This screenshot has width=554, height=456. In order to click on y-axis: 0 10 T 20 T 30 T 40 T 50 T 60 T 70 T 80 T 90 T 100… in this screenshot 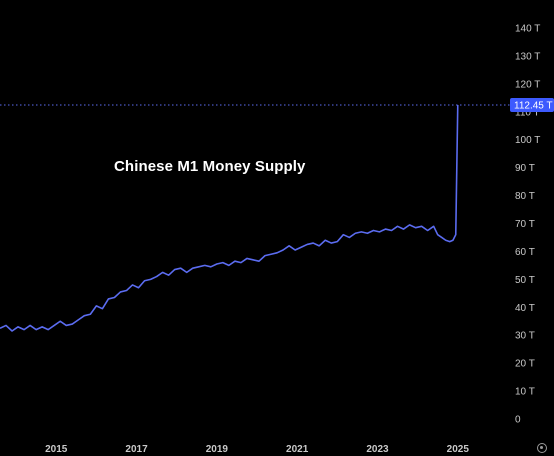, I will do `click(527, 225)`.